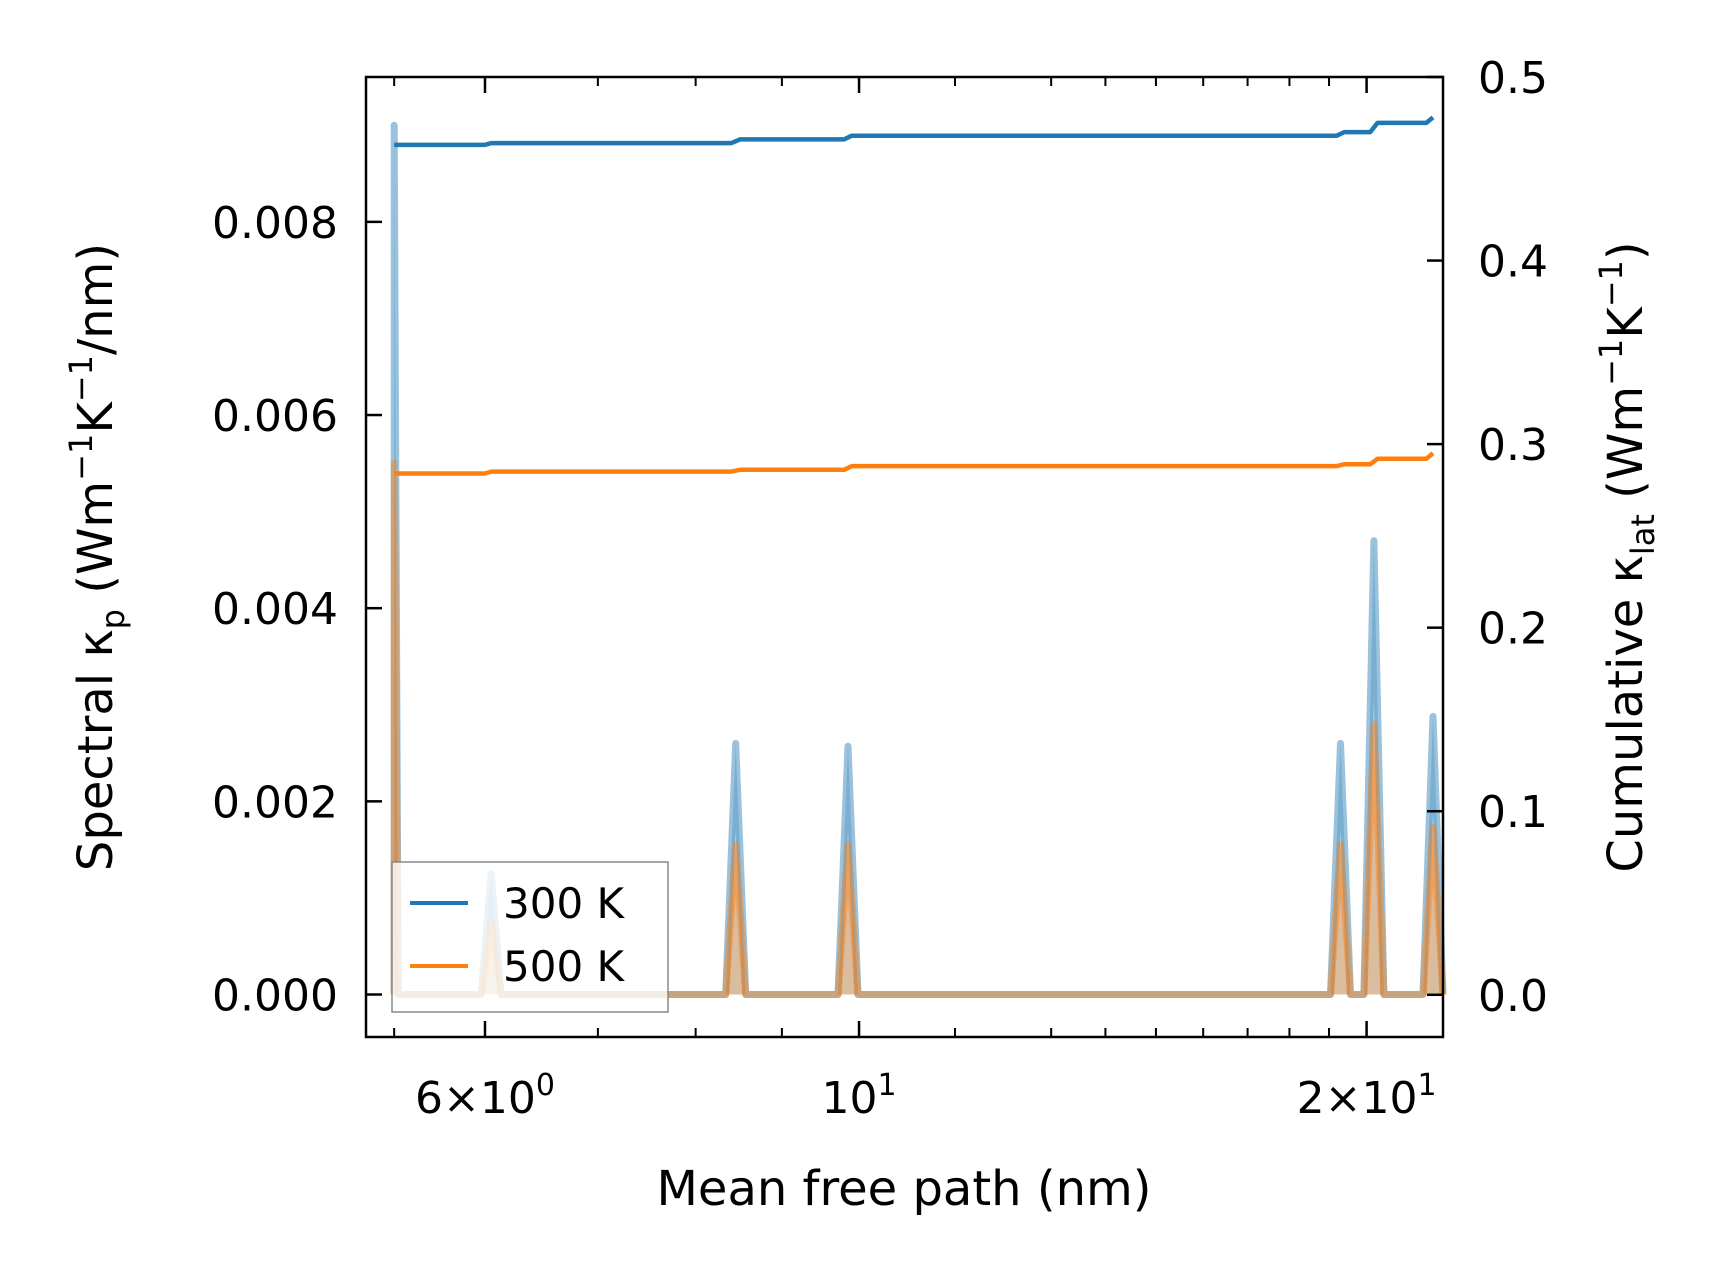 The width and height of the screenshot is (1716, 1270). I want to click on cumulative-line-300k, so click(914, 131).